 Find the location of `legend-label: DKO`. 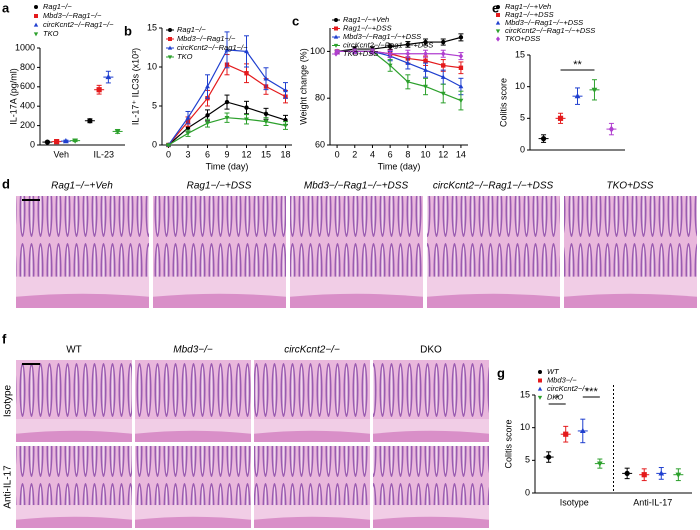

legend-label: DKO is located at coordinates (555, 396).